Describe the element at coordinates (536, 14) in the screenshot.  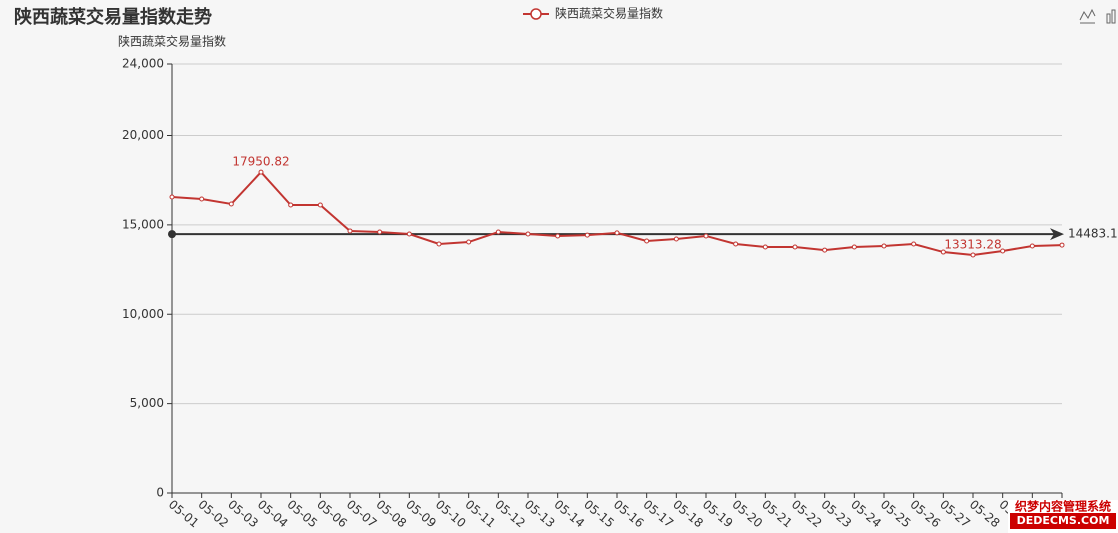
I see `legend-marker` at that location.